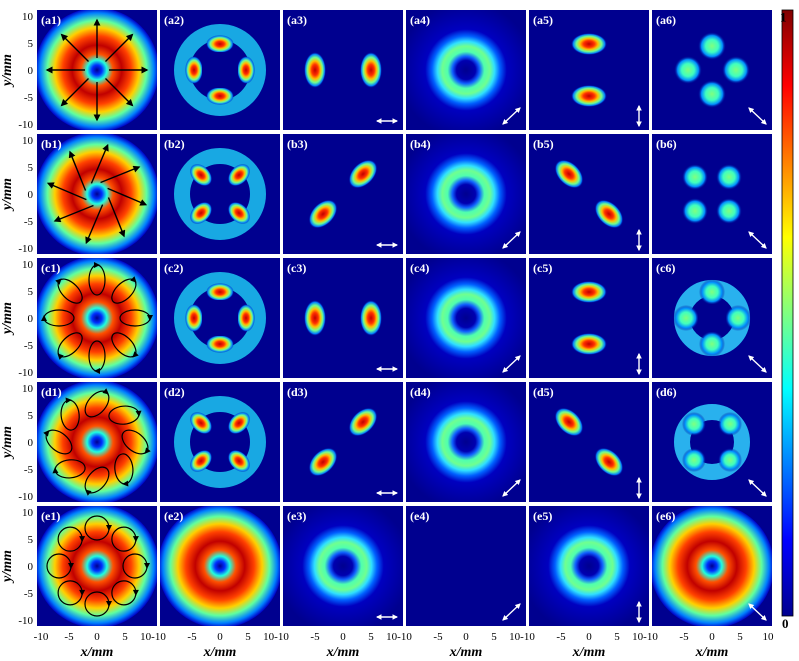 The width and height of the screenshot is (799, 661). Describe the element at coordinates (174, 20) in the screenshot. I see `panel-label: (a2)` at that location.